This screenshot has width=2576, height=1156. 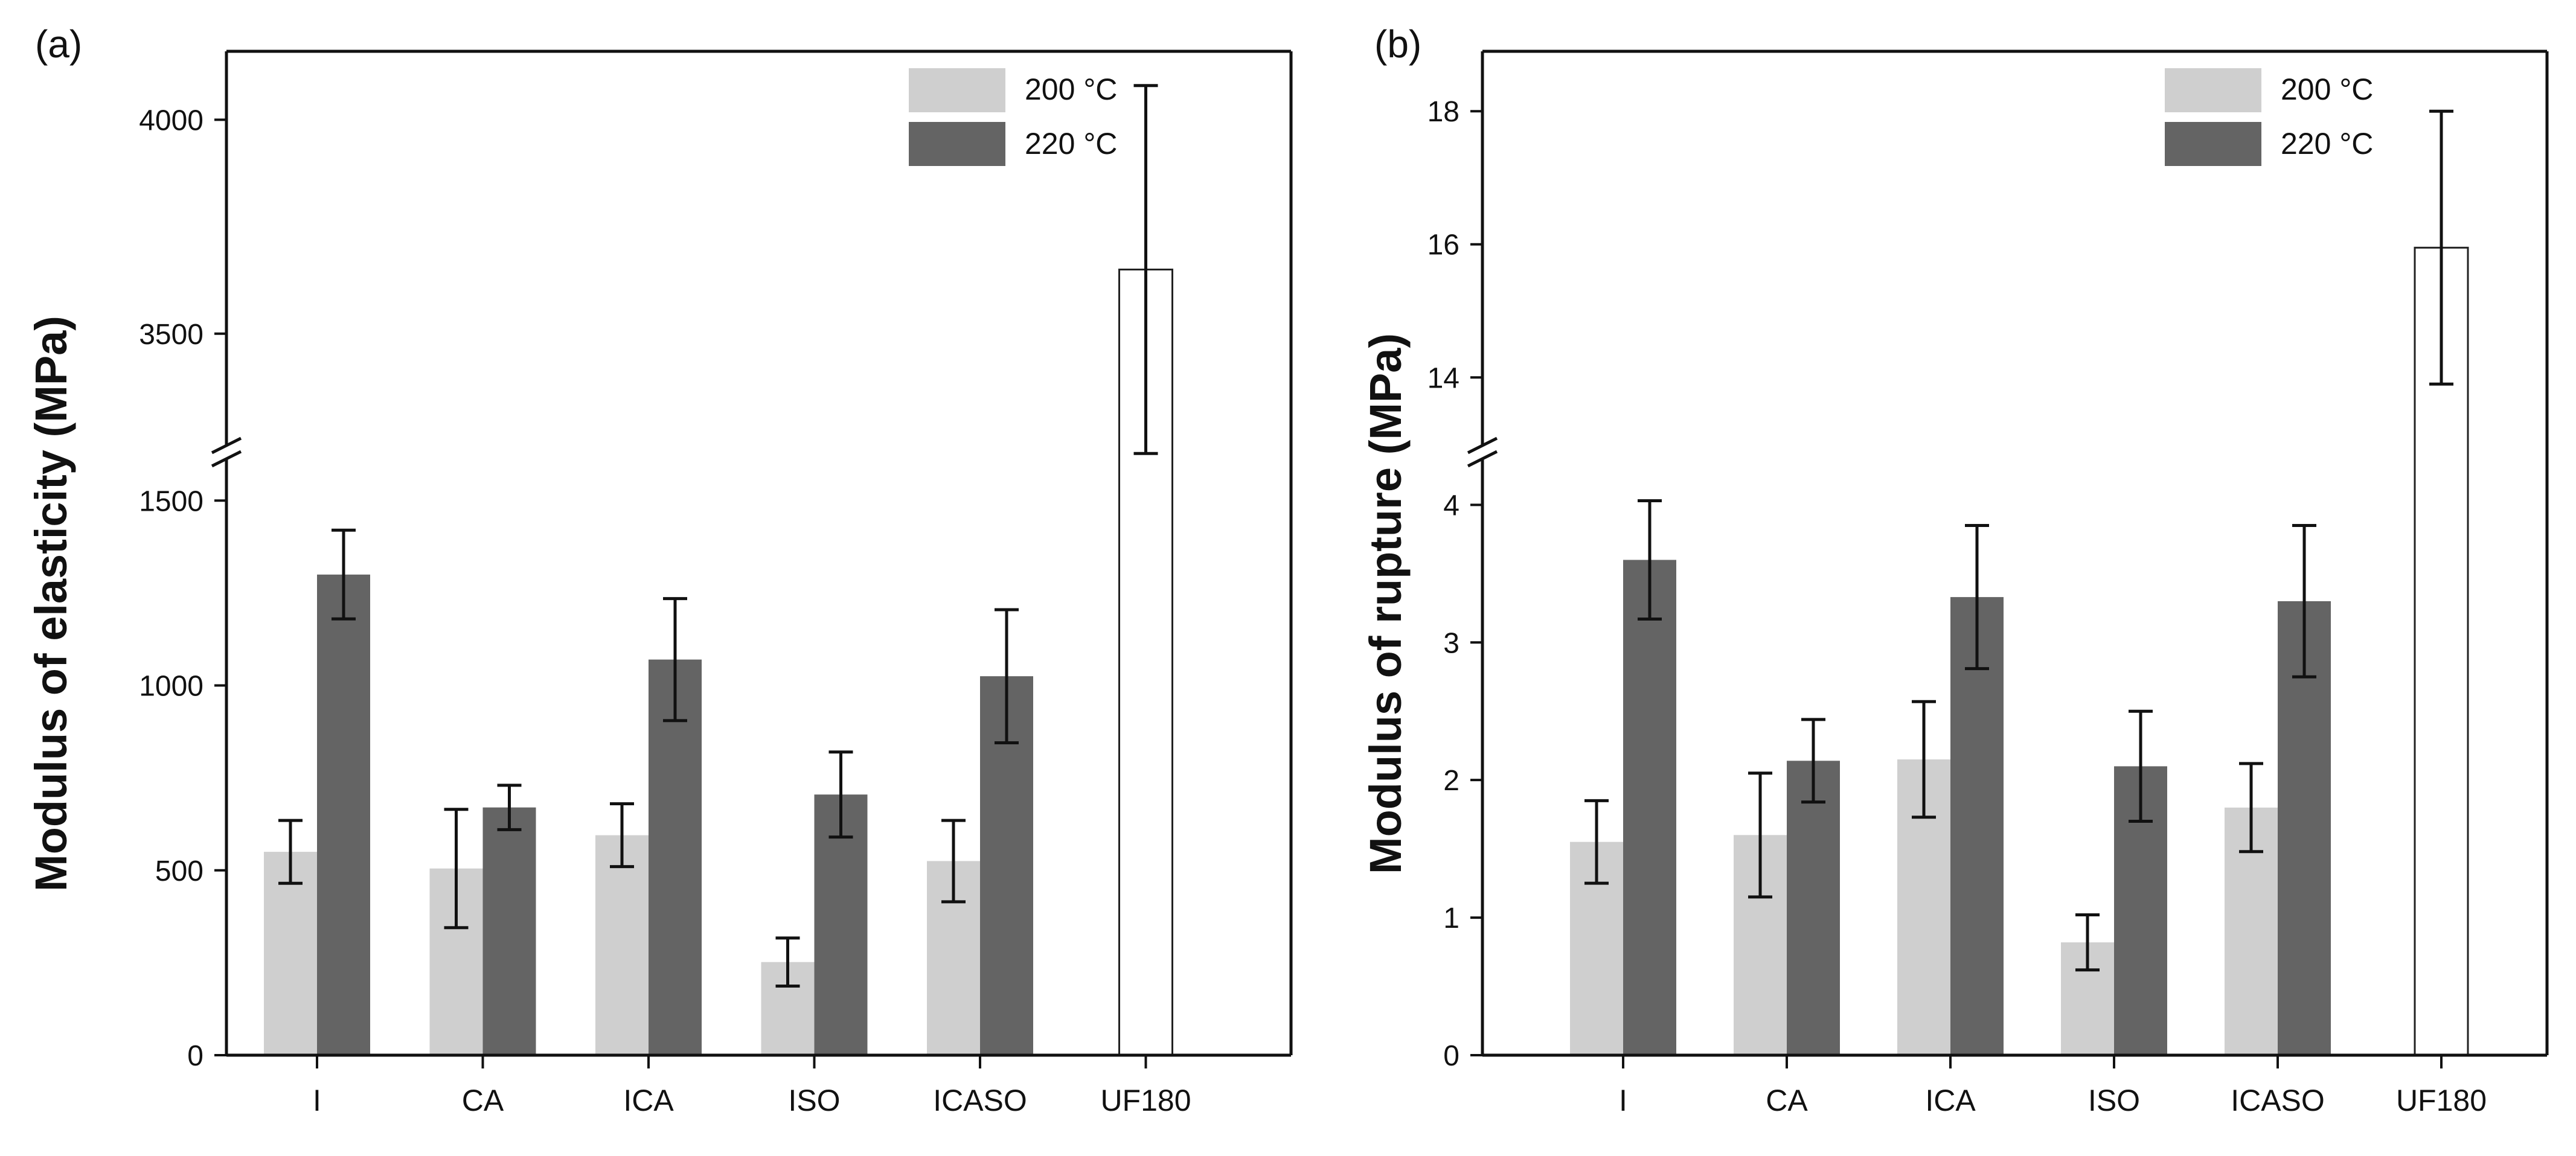 What do you see at coordinates (51, 604) in the screenshot?
I see `y-axis-label: Modulus of elasticity (MPa)` at bounding box center [51, 604].